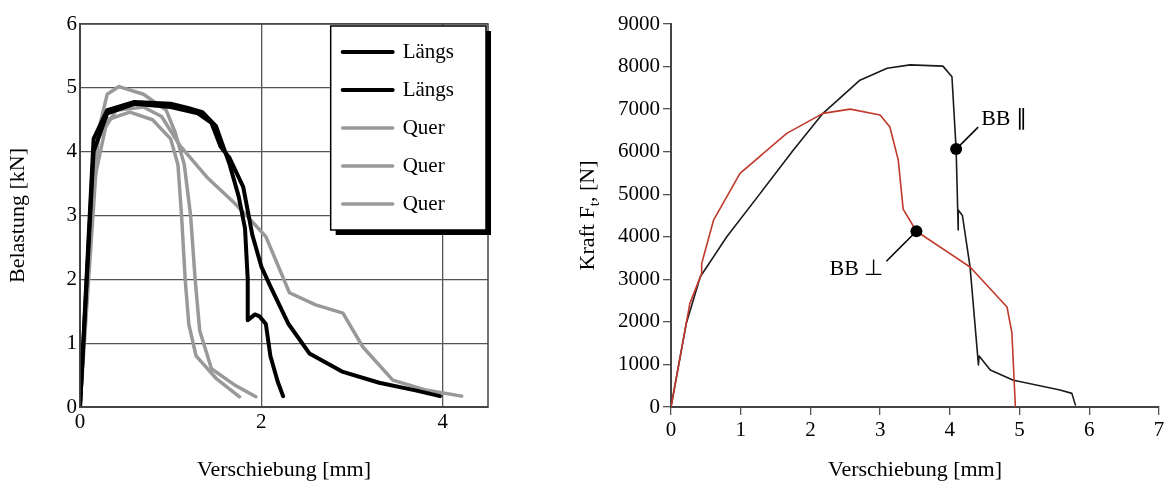  What do you see at coordinates (1089, 429) in the screenshot?
I see `x-tick-label: 6` at bounding box center [1089, 429].